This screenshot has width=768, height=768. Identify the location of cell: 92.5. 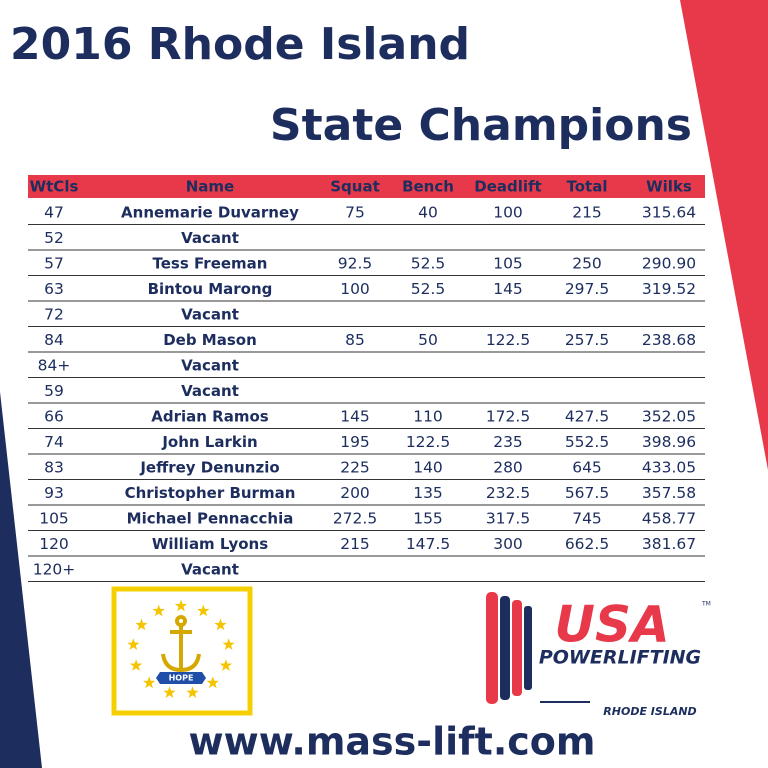
(355, 263).